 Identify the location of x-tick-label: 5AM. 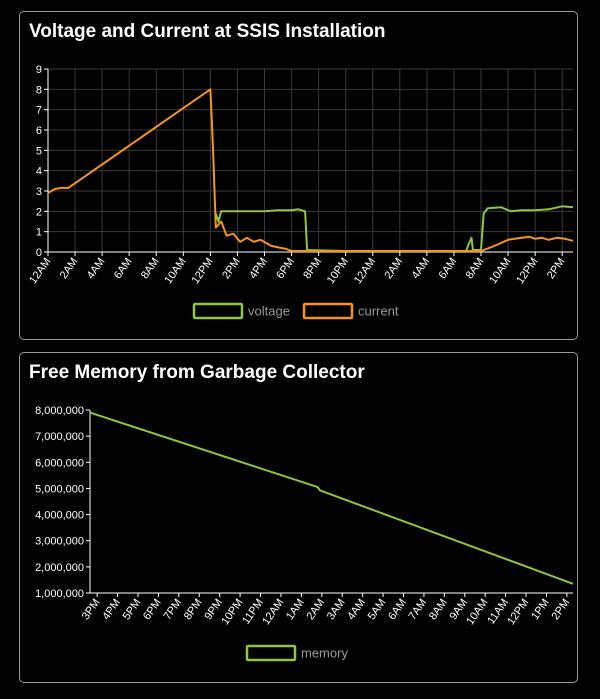
(377, 609).